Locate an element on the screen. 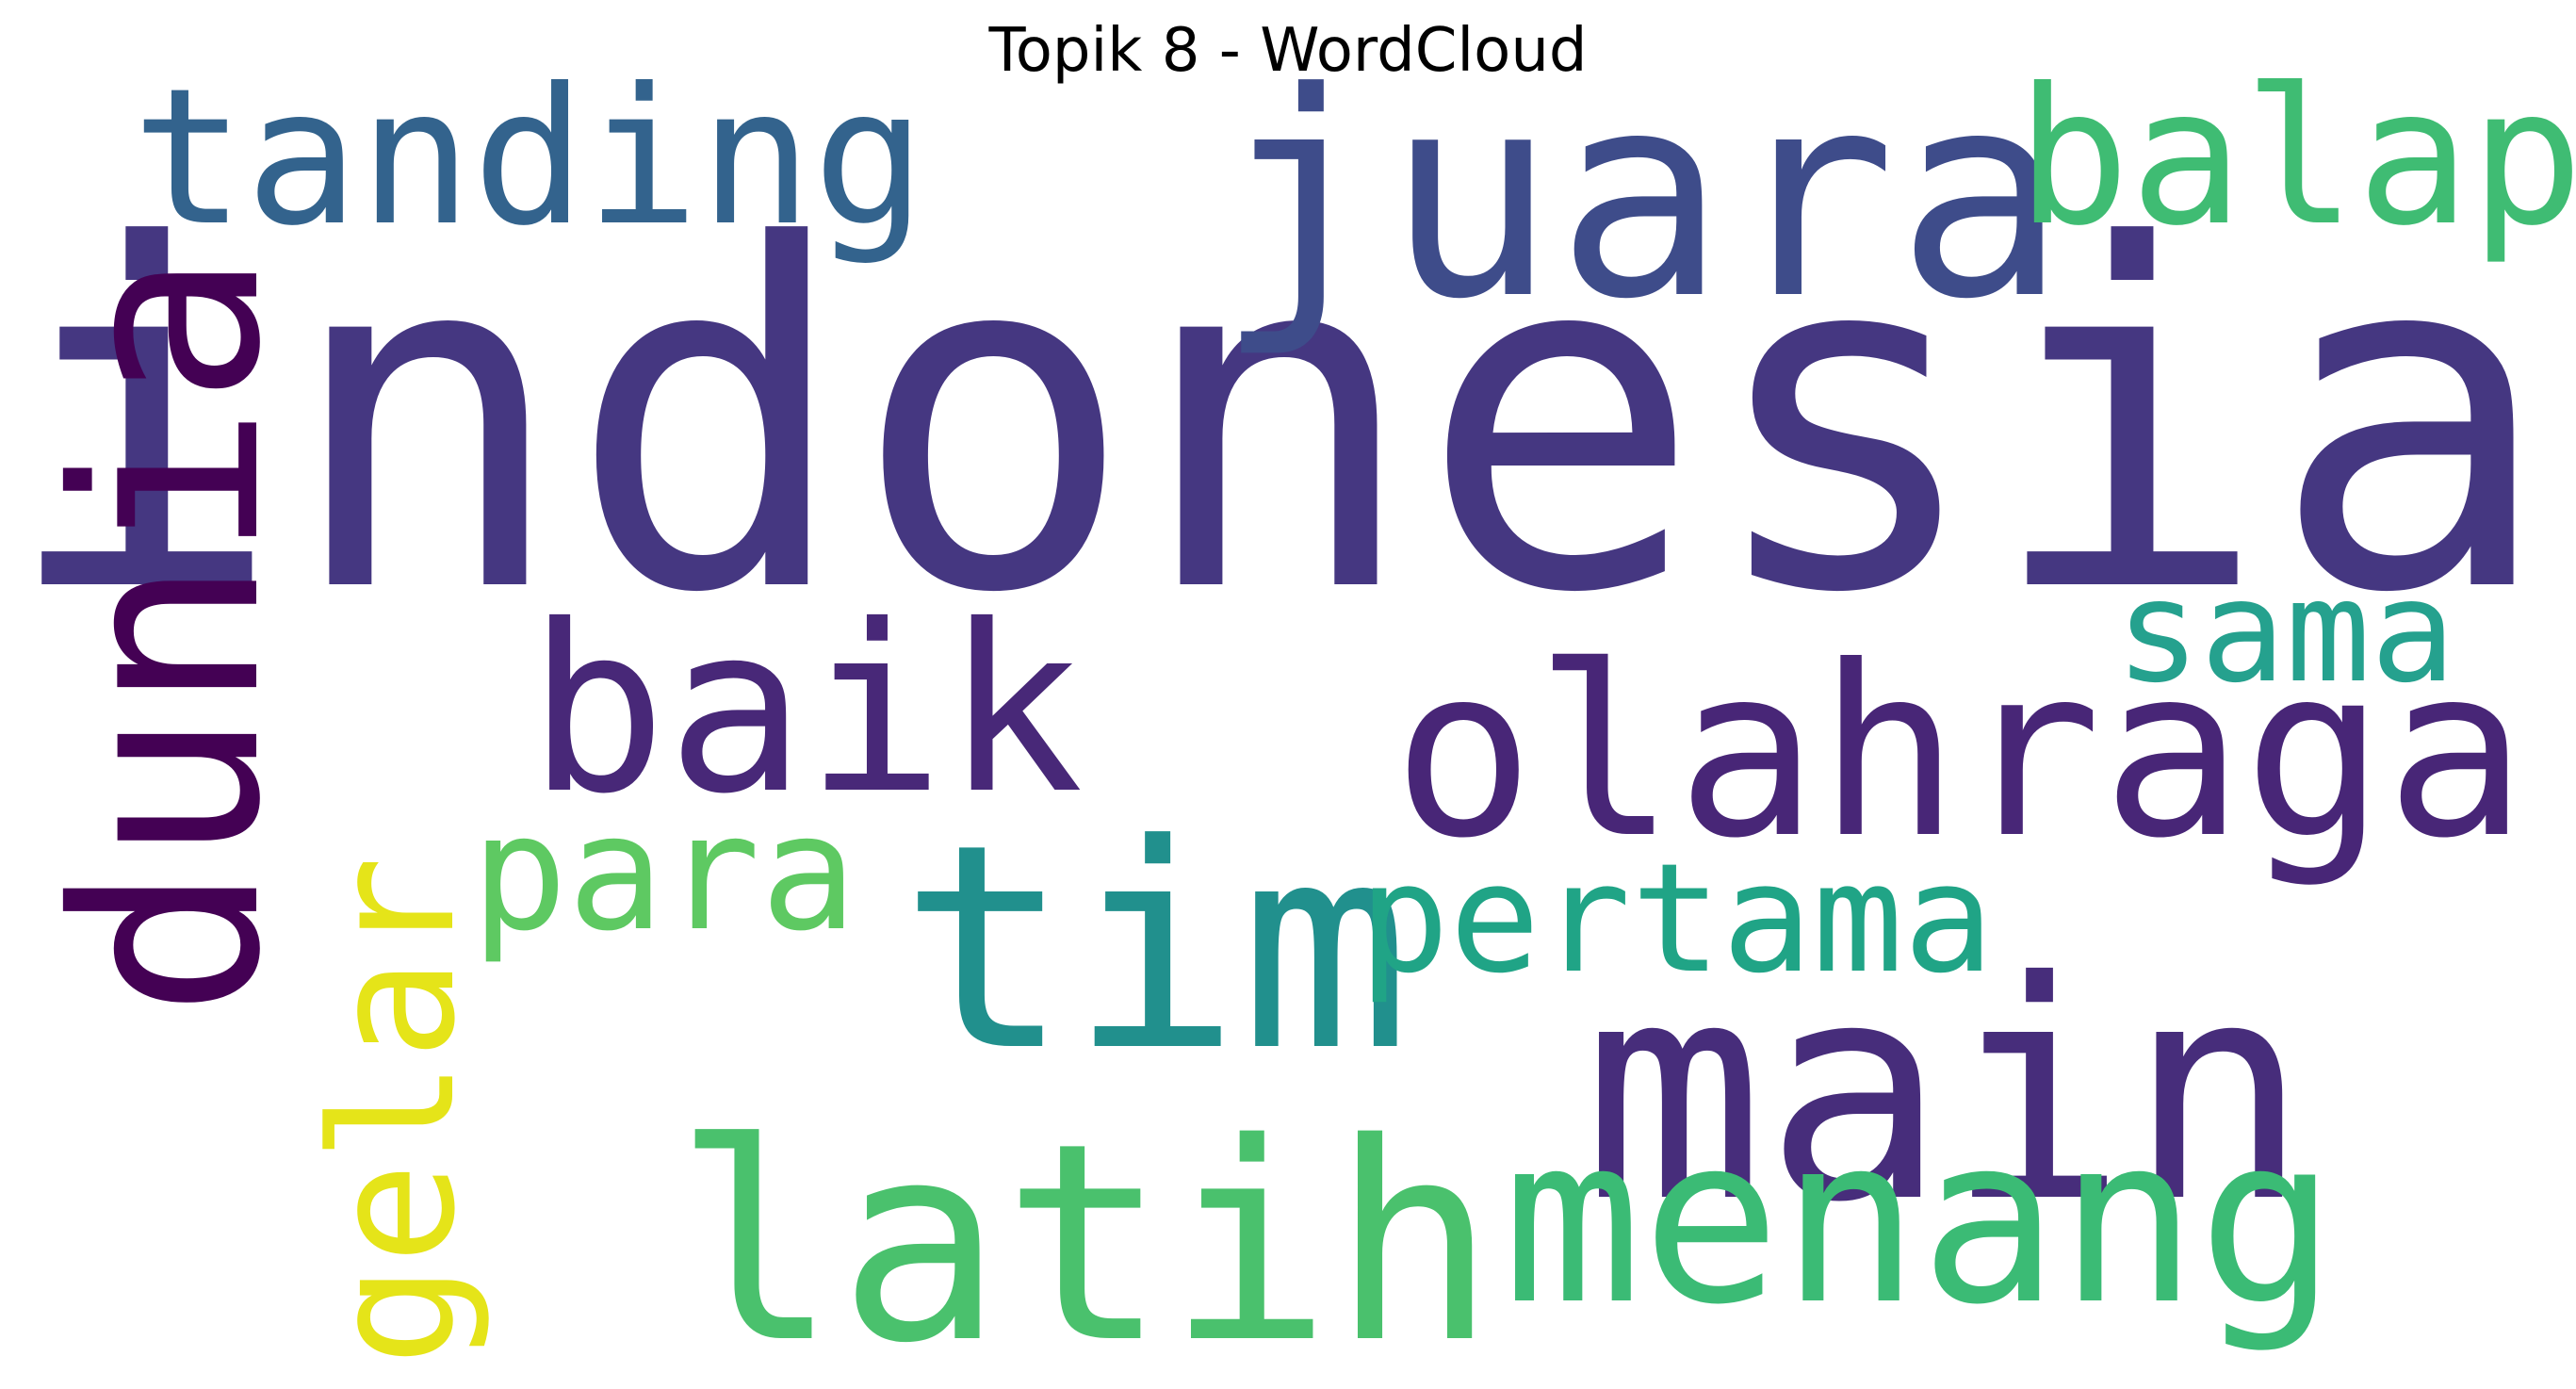 This screenshot has height=1389, width=2576. word-main: main is located at coordinates (1946, 1093).